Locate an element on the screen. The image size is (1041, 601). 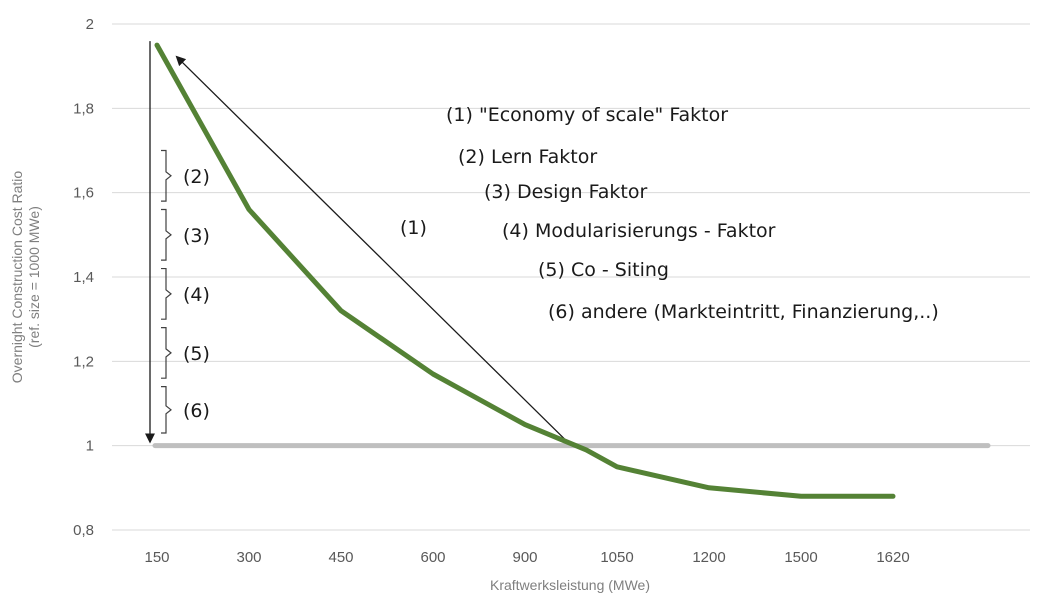
x-axis: 150 300 450 600 900 1050 1200 1500 1620 is located at coordinates (526, 557).